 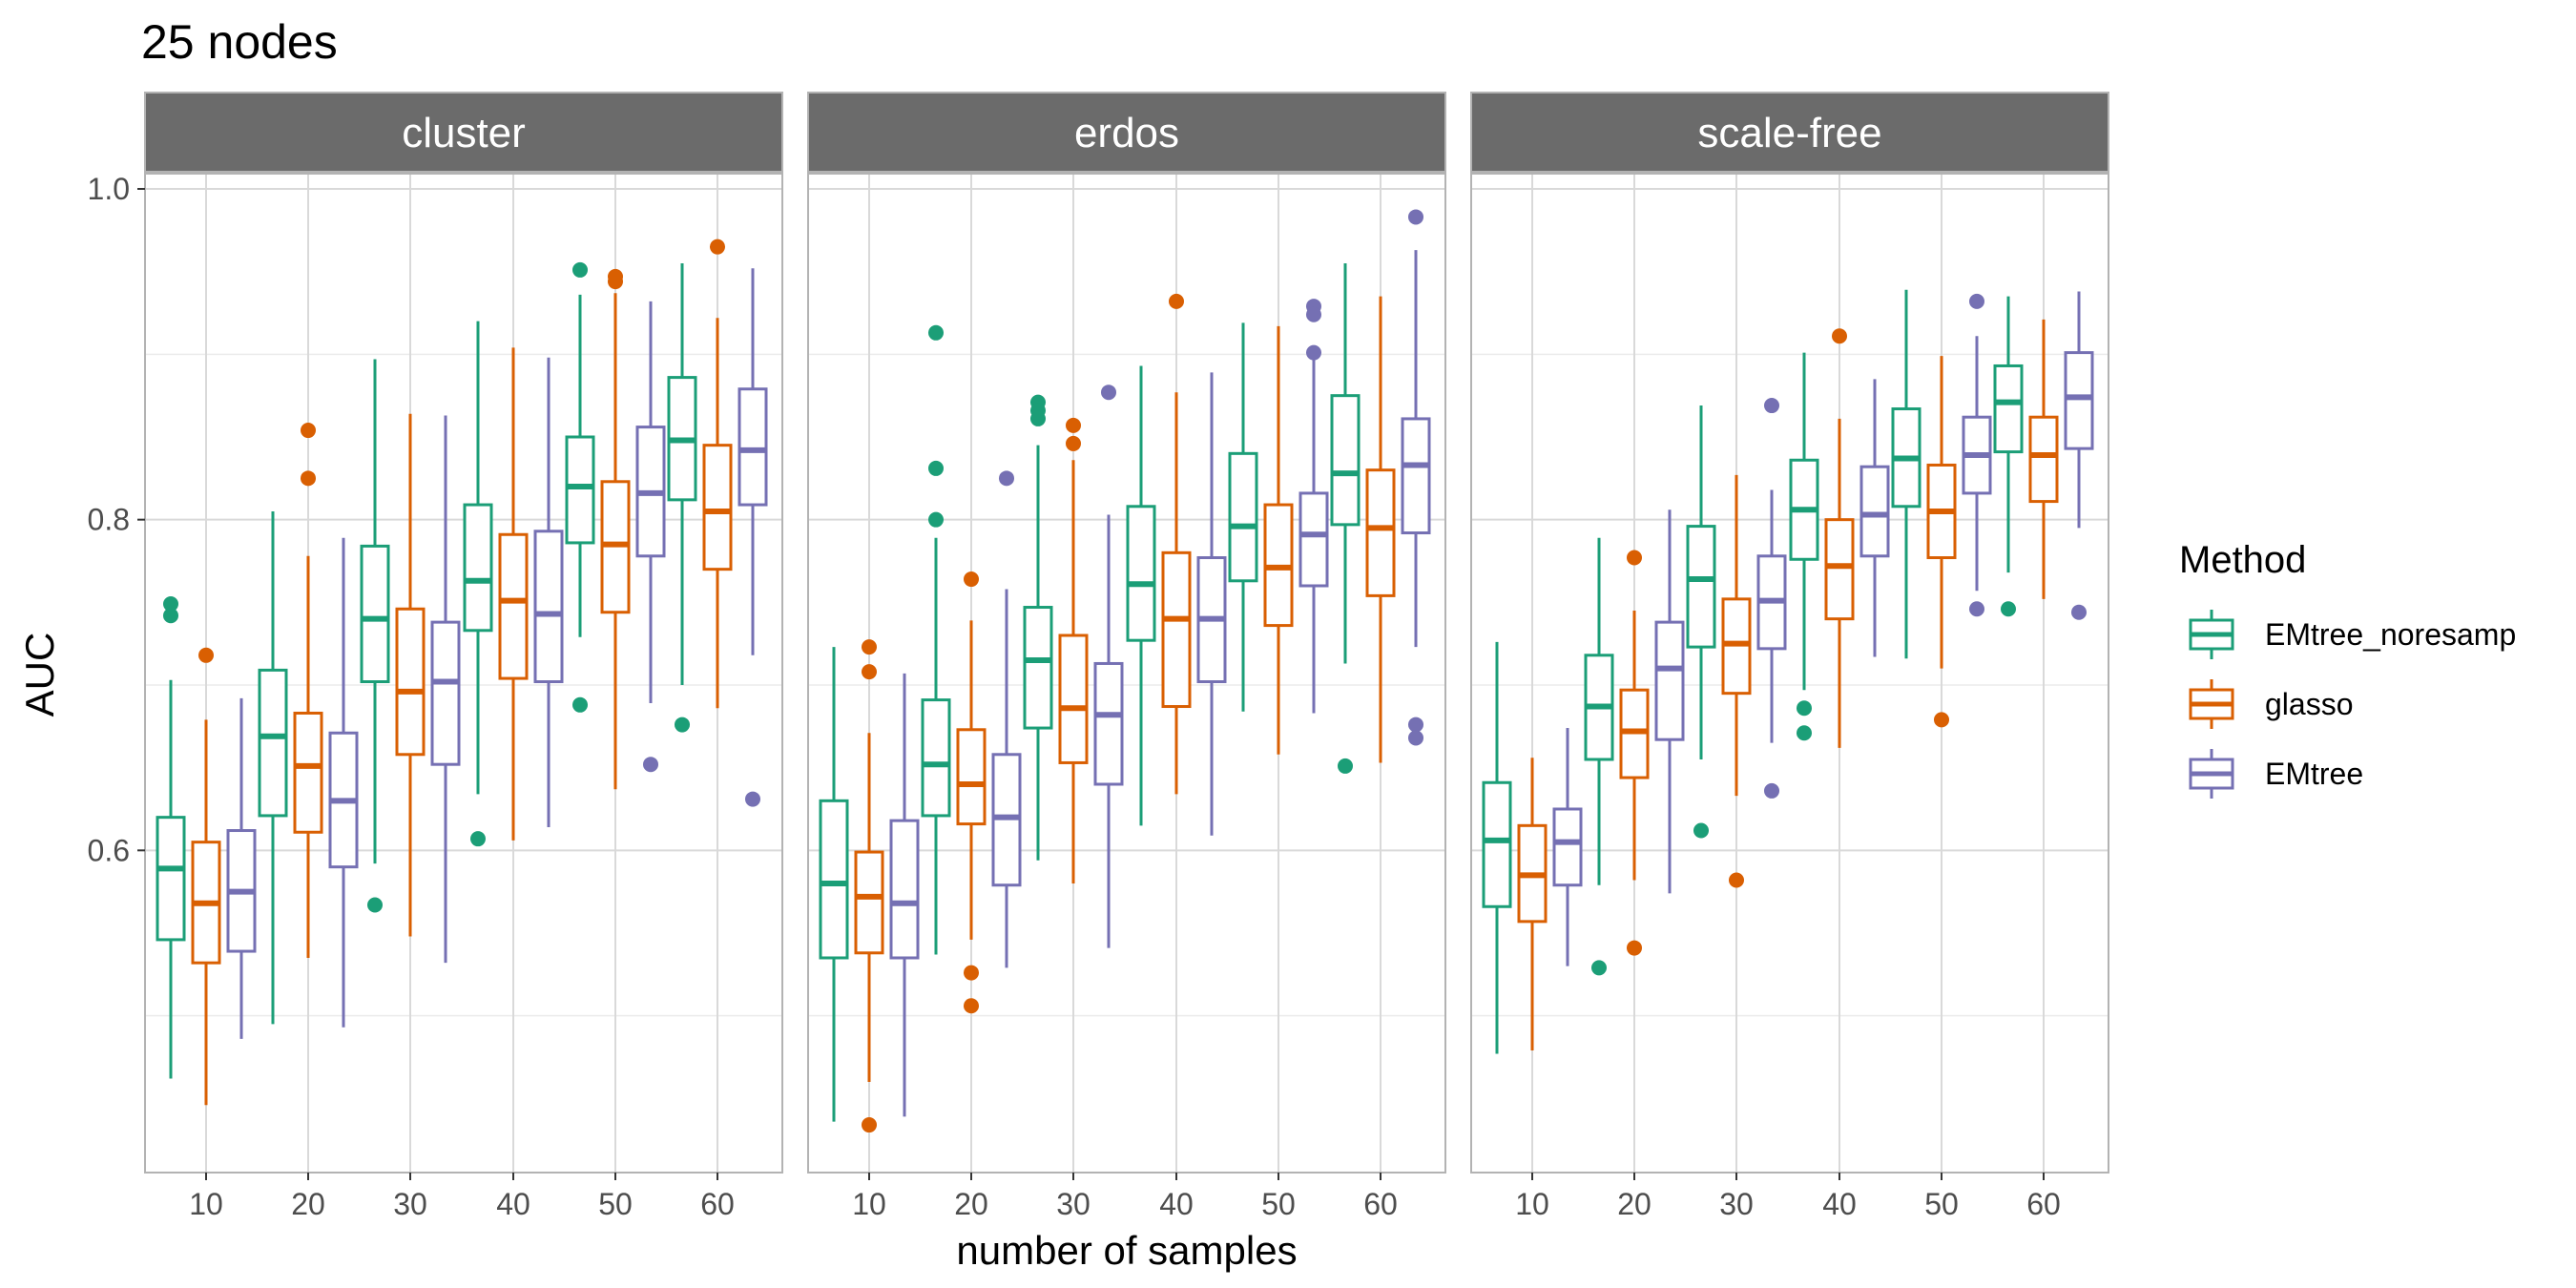 What do you see at coordinates (308, 1204) in the screenshot?
I see `x-tick-label: 20` at bounding box center [308, 1204].